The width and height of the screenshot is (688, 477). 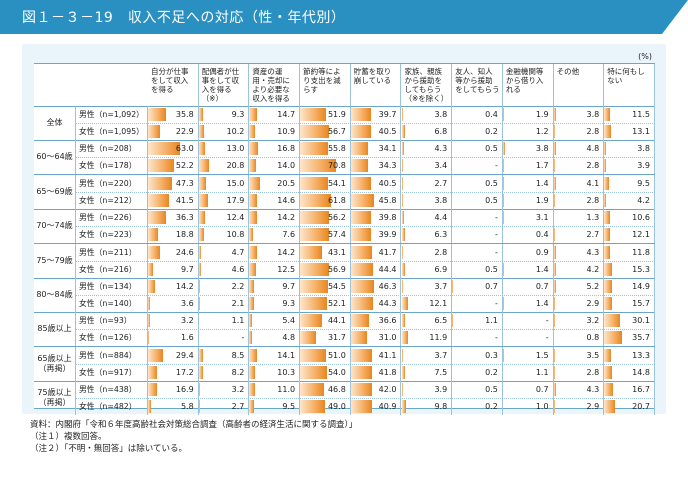 I want to click on row-n: （n=134）, so click(x=115, y=286).